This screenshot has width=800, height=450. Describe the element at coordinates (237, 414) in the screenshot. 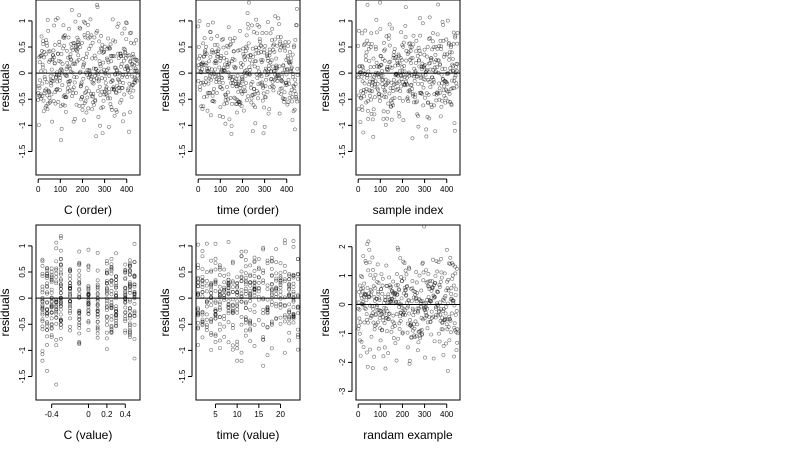

I see `x-tick-label: 10` at that location.